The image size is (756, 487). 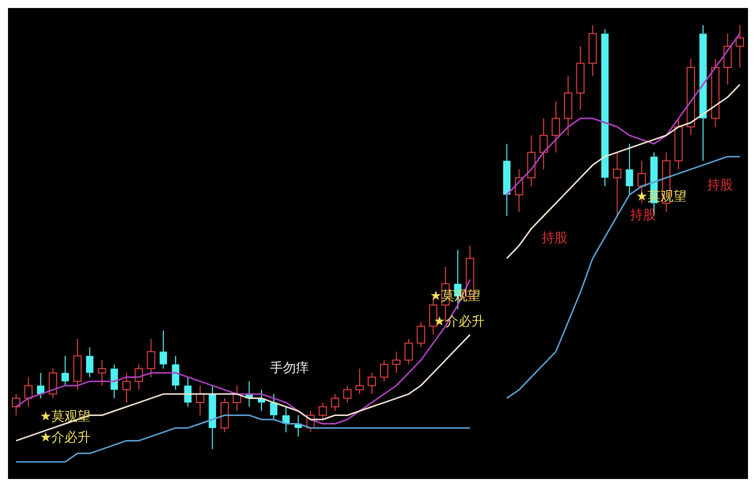 What do you see at coordinates (65, 438) in the screenshot?
I see `annotation: ★介必升` at bounding box center [65, 438].